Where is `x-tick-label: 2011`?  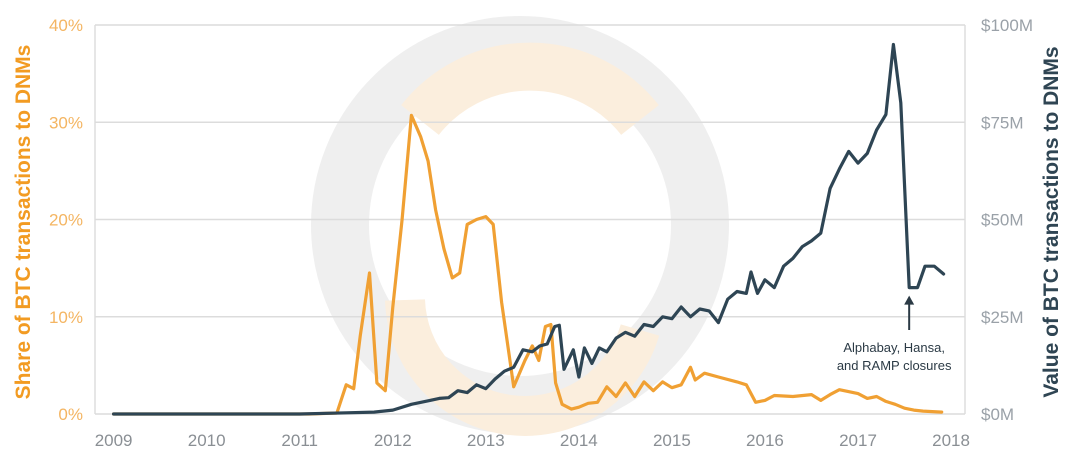 x-tick-label: 2011 is located at coordinates (299, 440).